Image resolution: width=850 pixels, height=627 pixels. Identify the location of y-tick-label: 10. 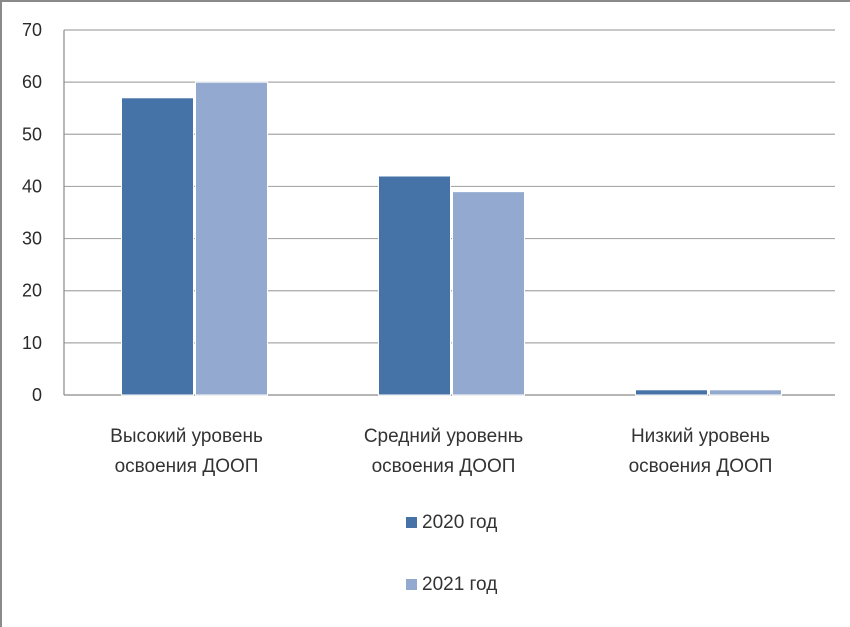
(32, 343).